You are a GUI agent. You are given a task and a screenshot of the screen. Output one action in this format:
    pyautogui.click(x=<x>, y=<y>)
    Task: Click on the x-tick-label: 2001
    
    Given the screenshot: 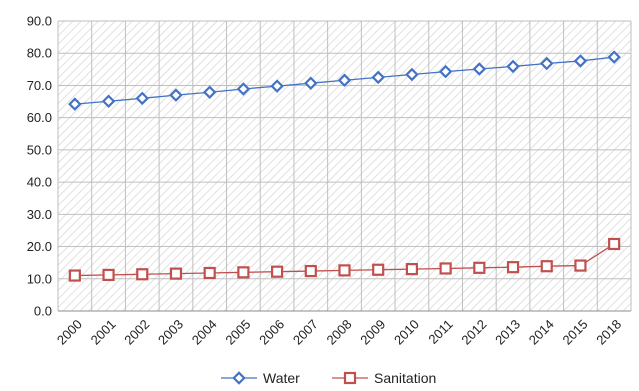 What is the action you would take?
    pyautogui.click(x=103, y=332)
    